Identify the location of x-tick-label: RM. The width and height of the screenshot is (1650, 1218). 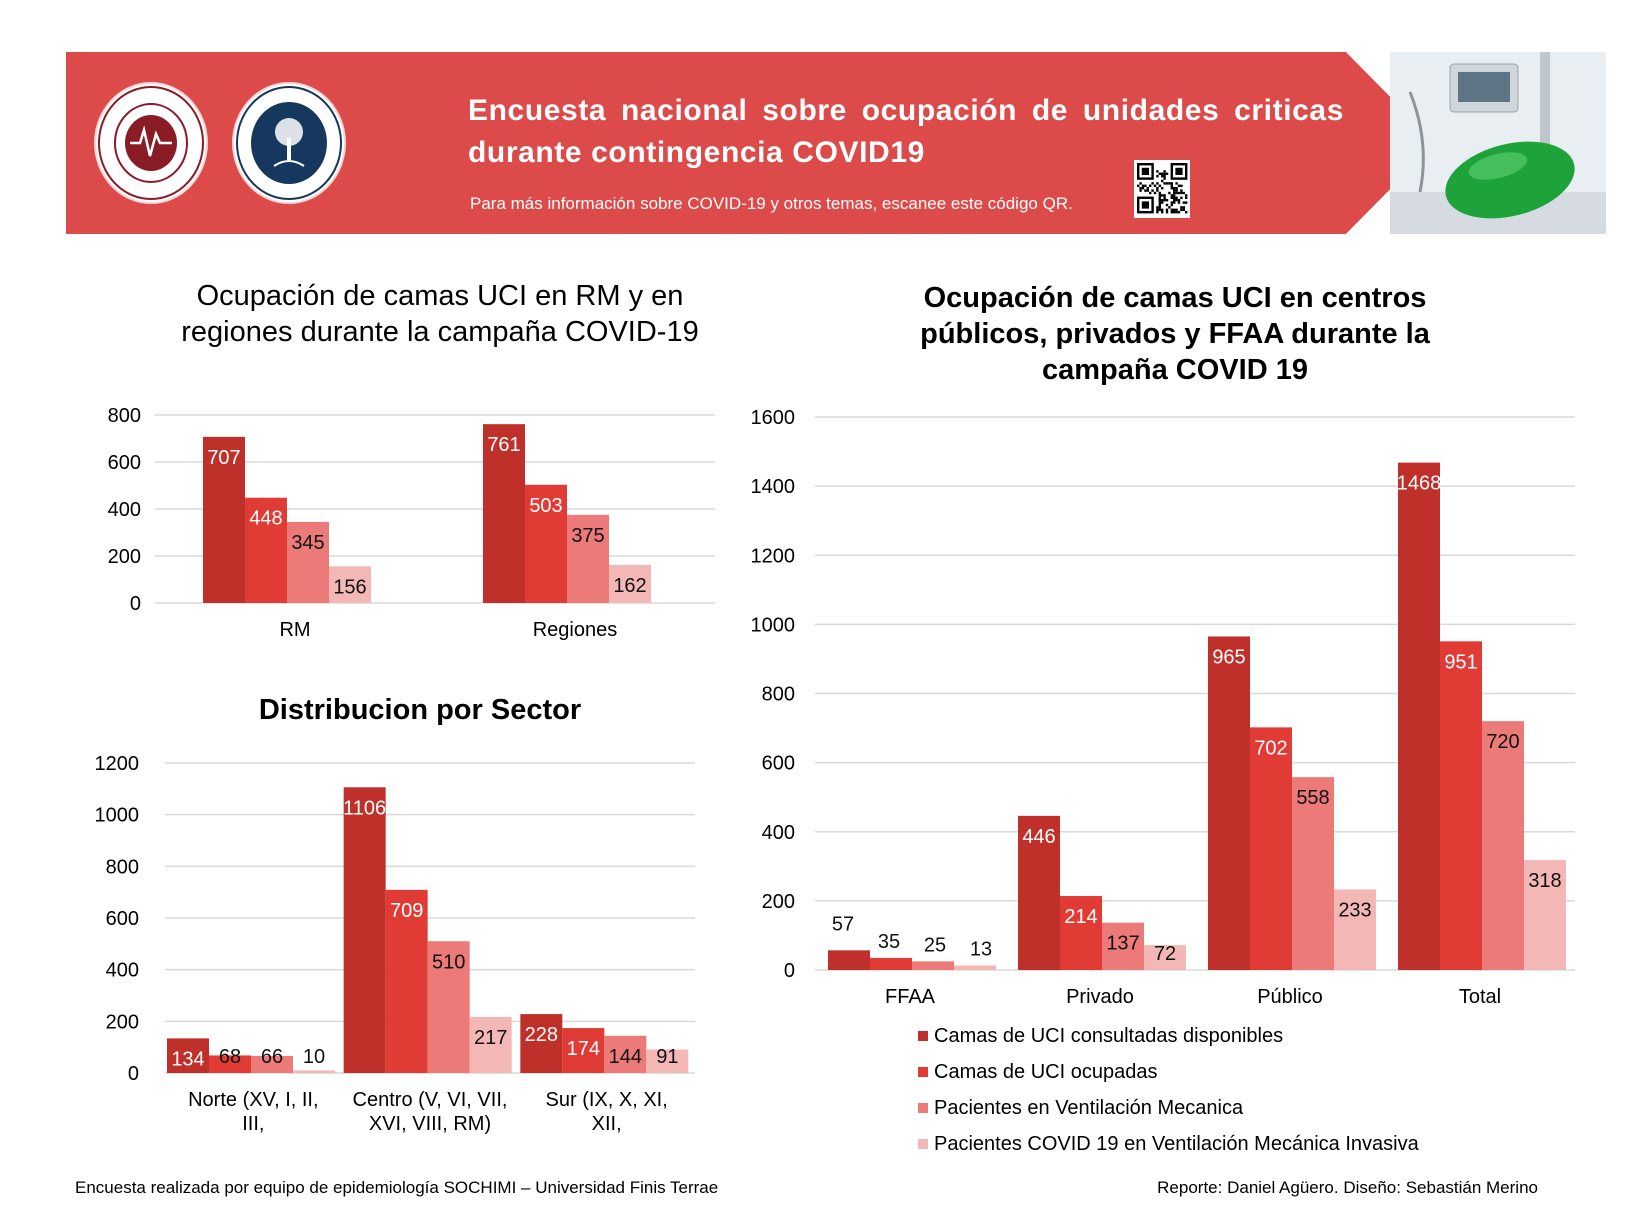
(294, 630).